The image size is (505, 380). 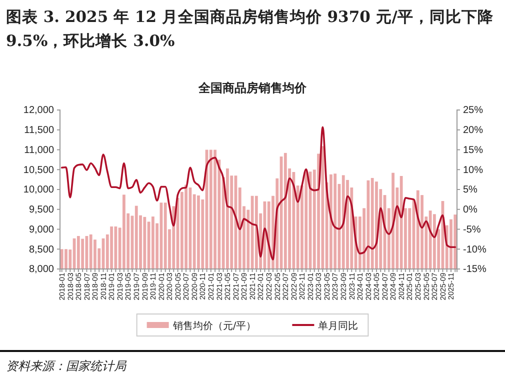 I want to click on text: 资料来源：国家统计局, so click(x=66, y=366).